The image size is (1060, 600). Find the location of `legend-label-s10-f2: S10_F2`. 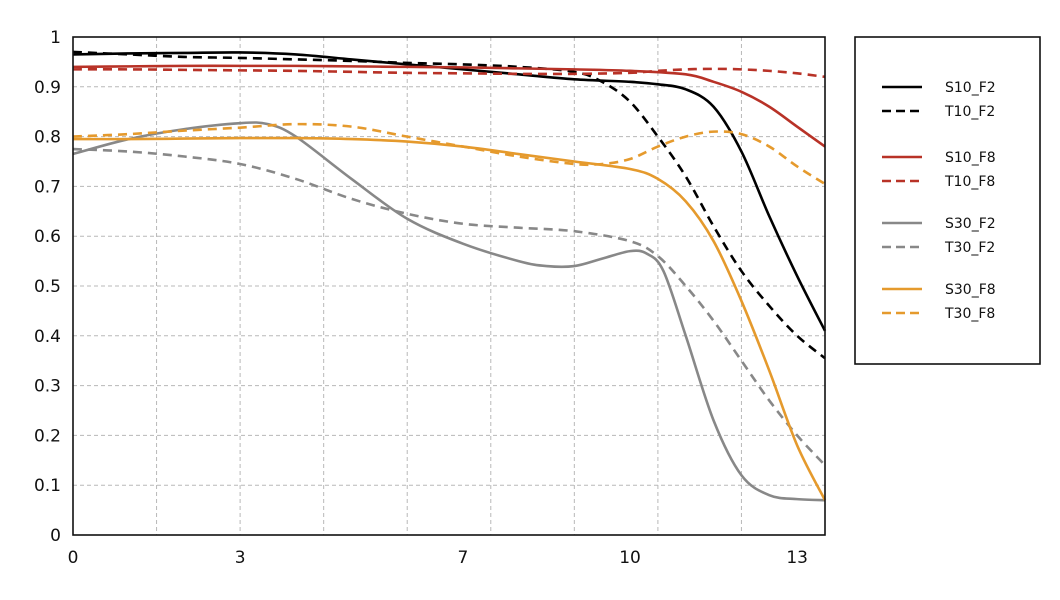

legend-label-s10-f2: S10_F2 is located at coordinates (970, 88).